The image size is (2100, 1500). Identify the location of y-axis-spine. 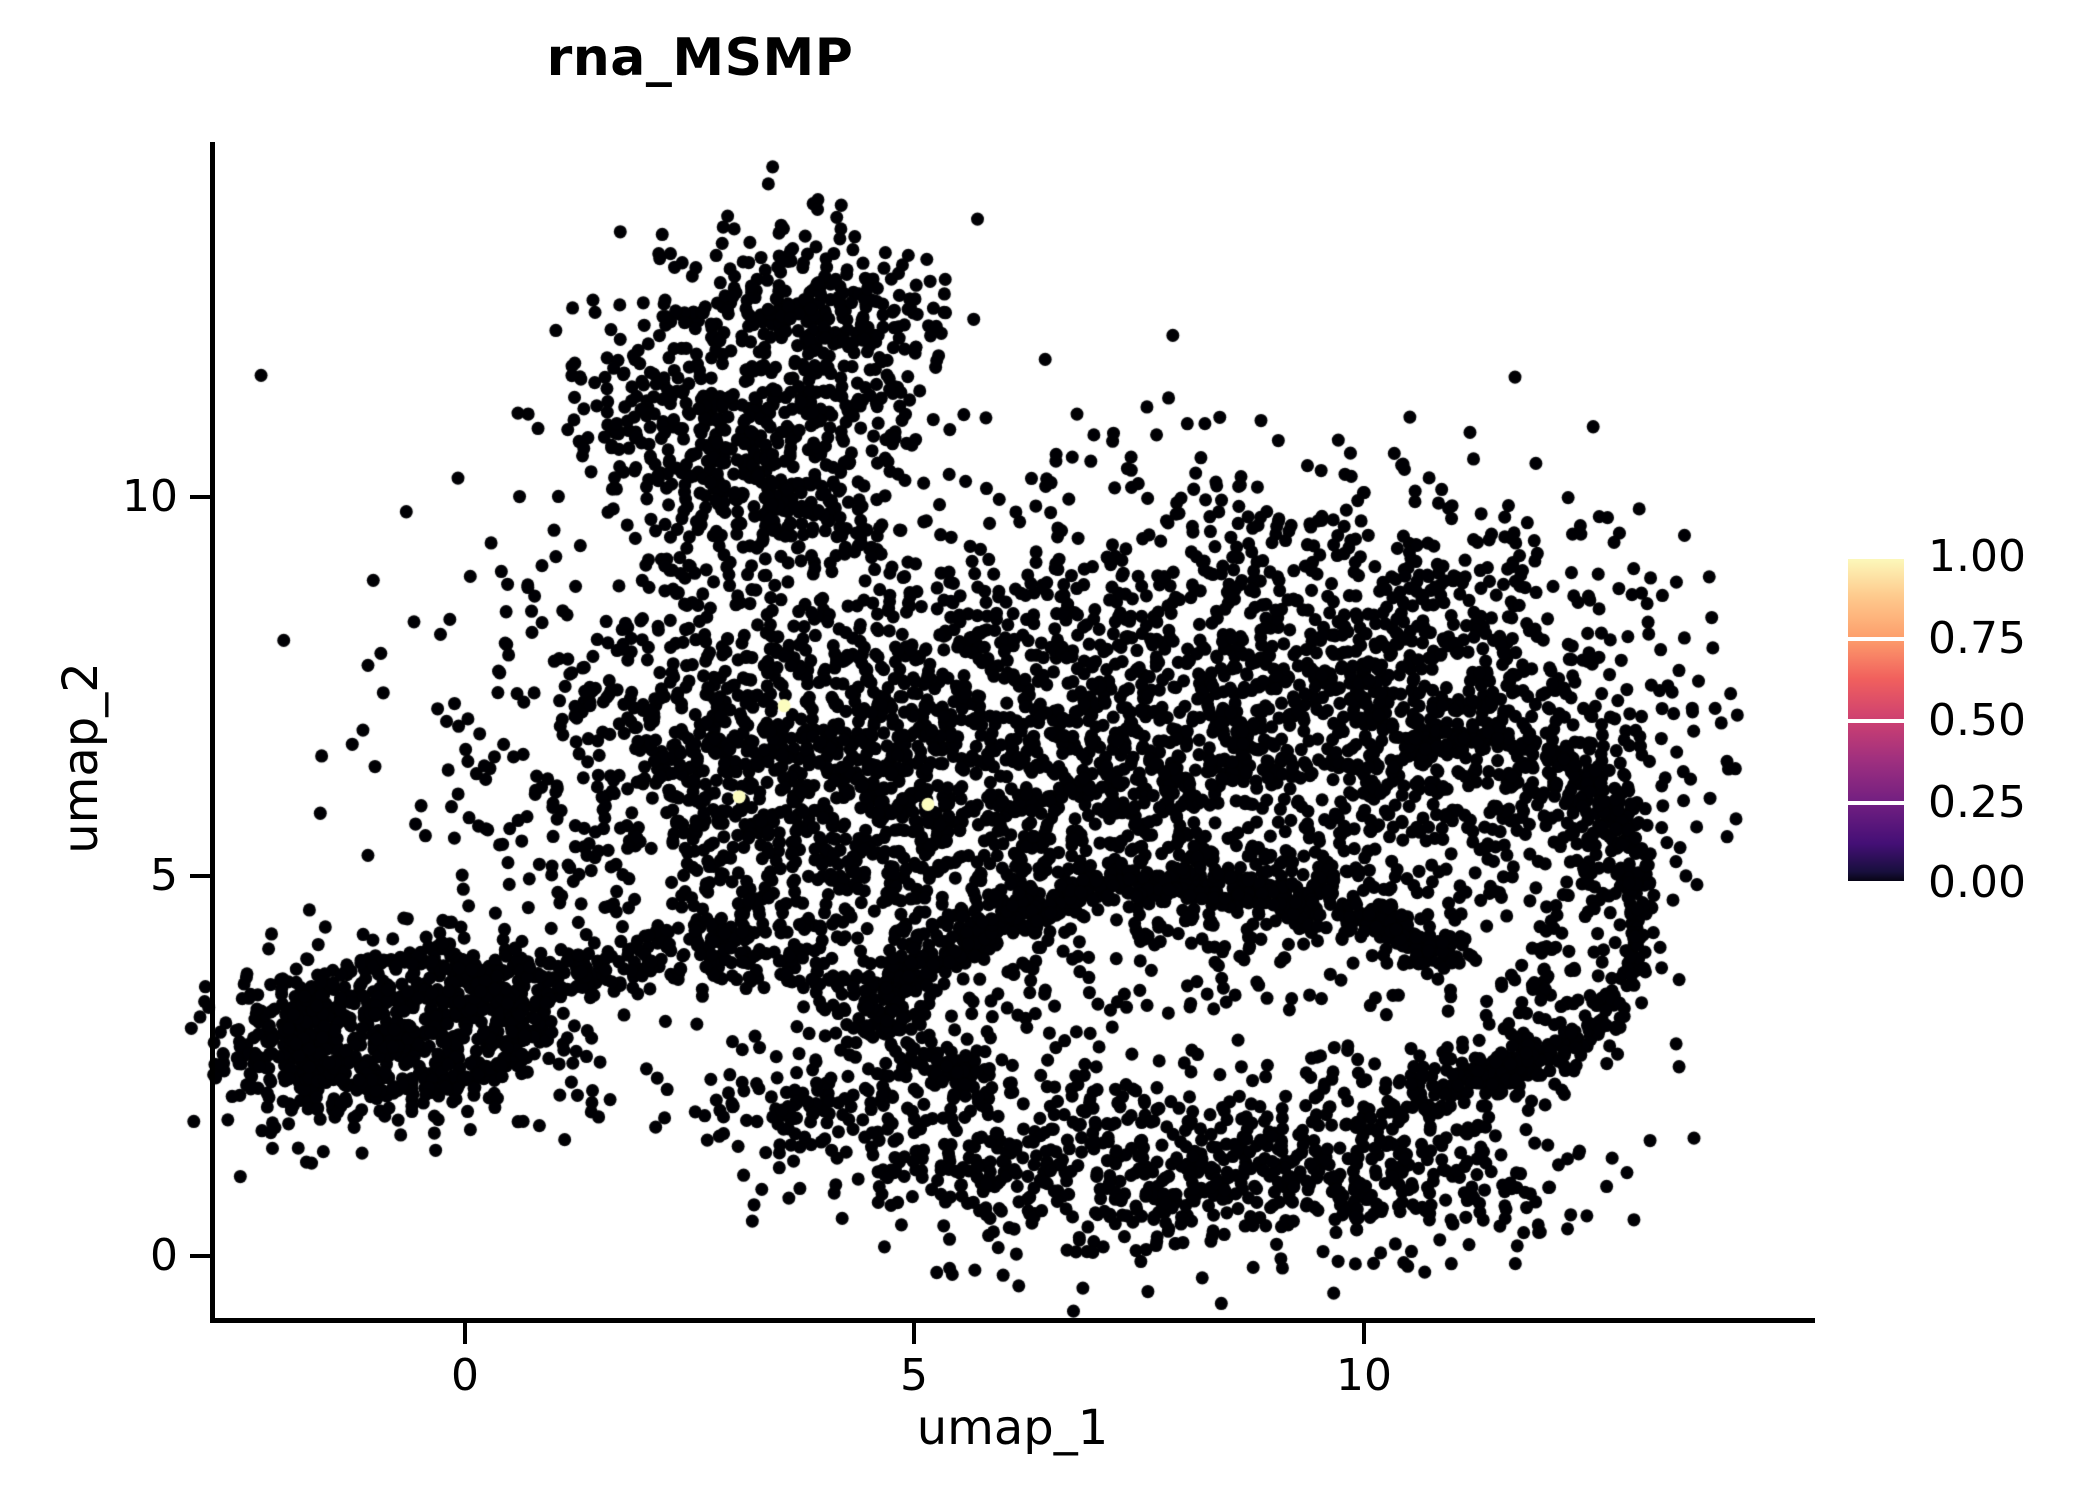
(212, 732).